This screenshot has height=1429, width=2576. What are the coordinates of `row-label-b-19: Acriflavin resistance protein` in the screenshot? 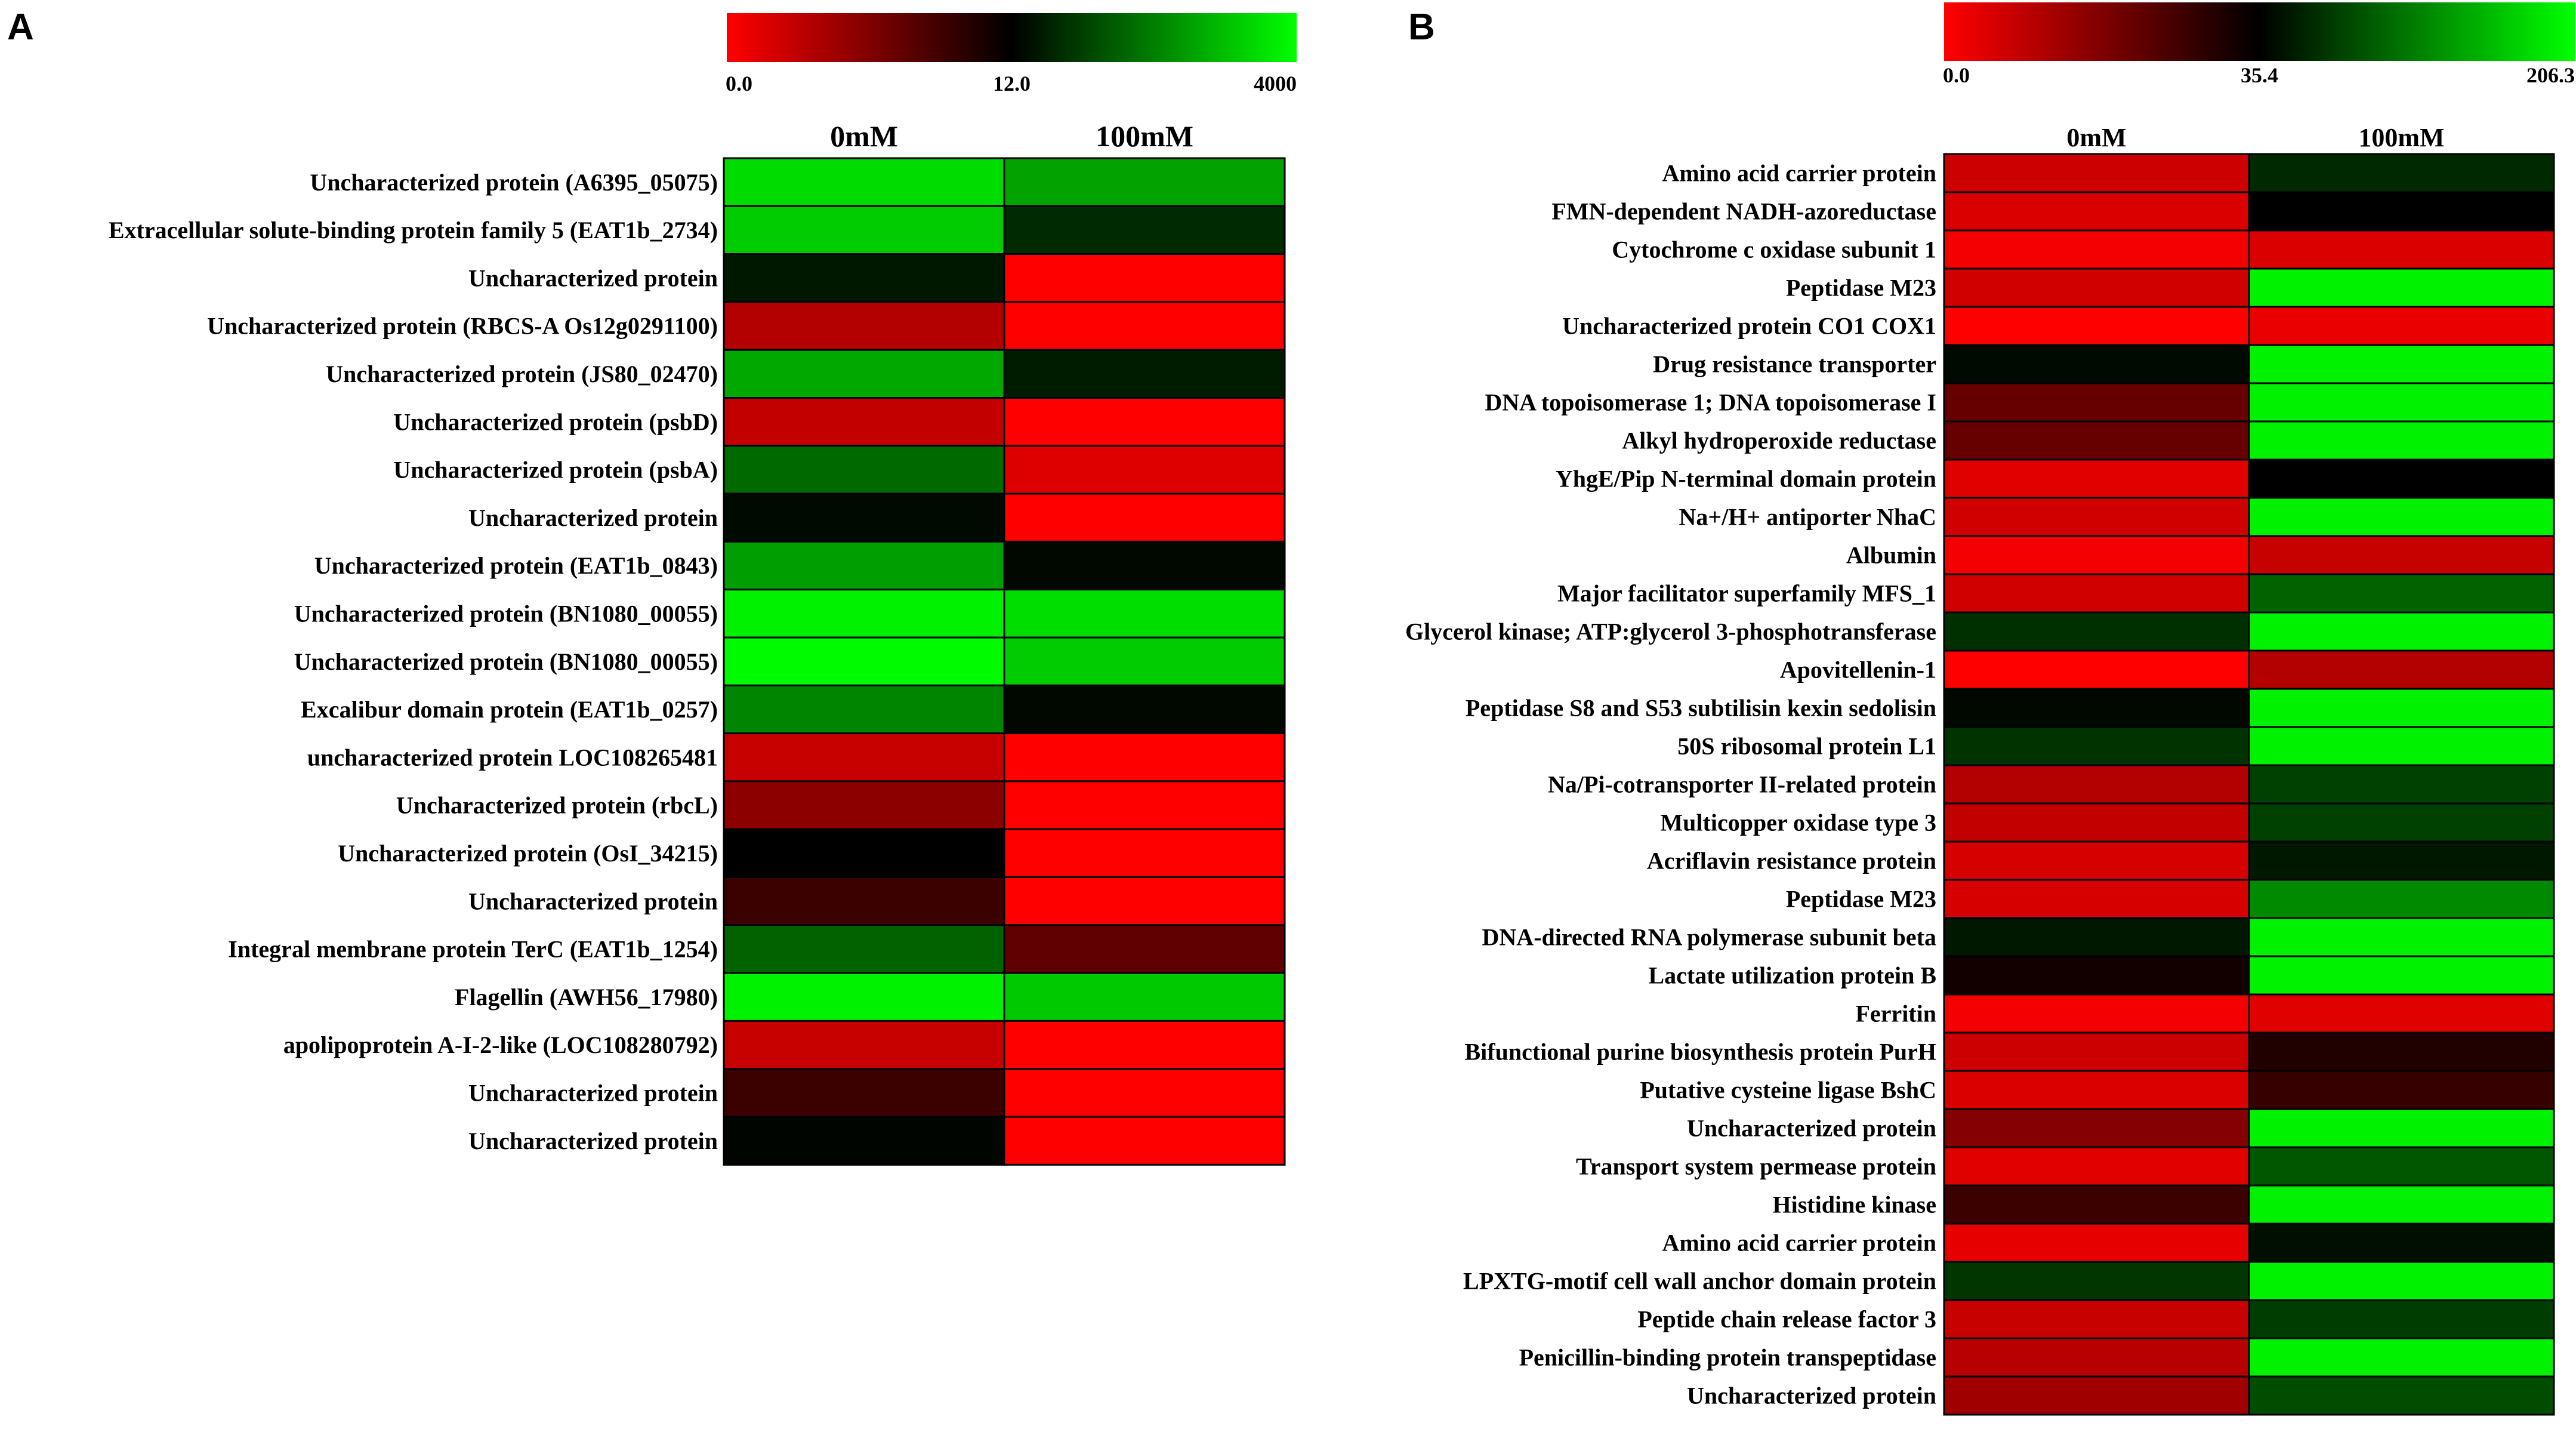 It's located at (1792, 861).